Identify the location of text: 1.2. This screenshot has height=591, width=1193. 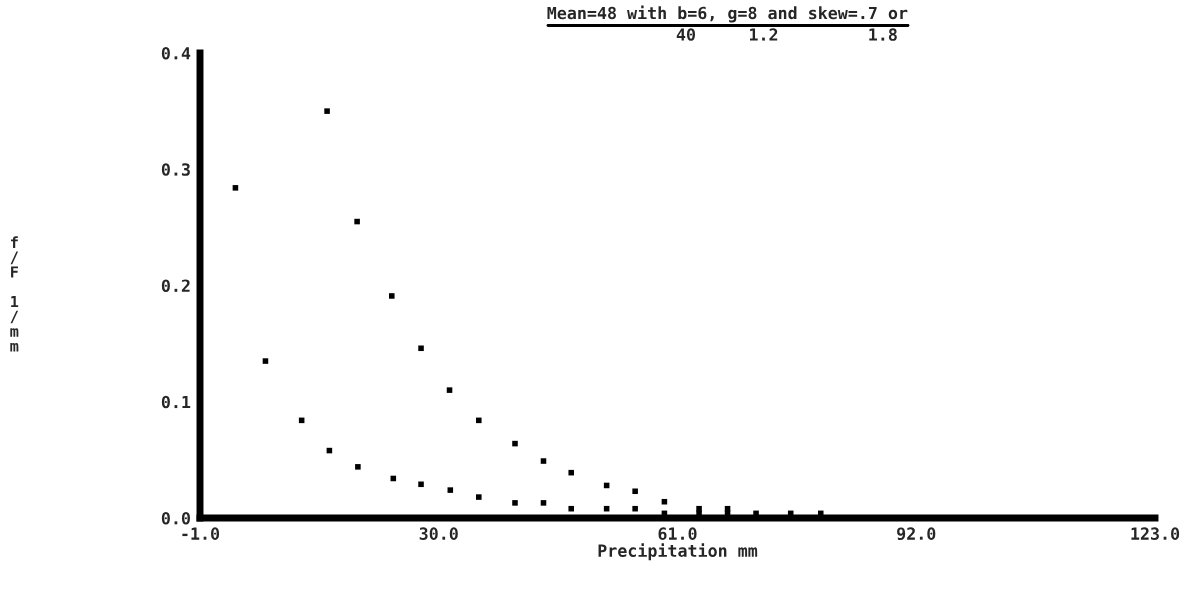
(764, 34).